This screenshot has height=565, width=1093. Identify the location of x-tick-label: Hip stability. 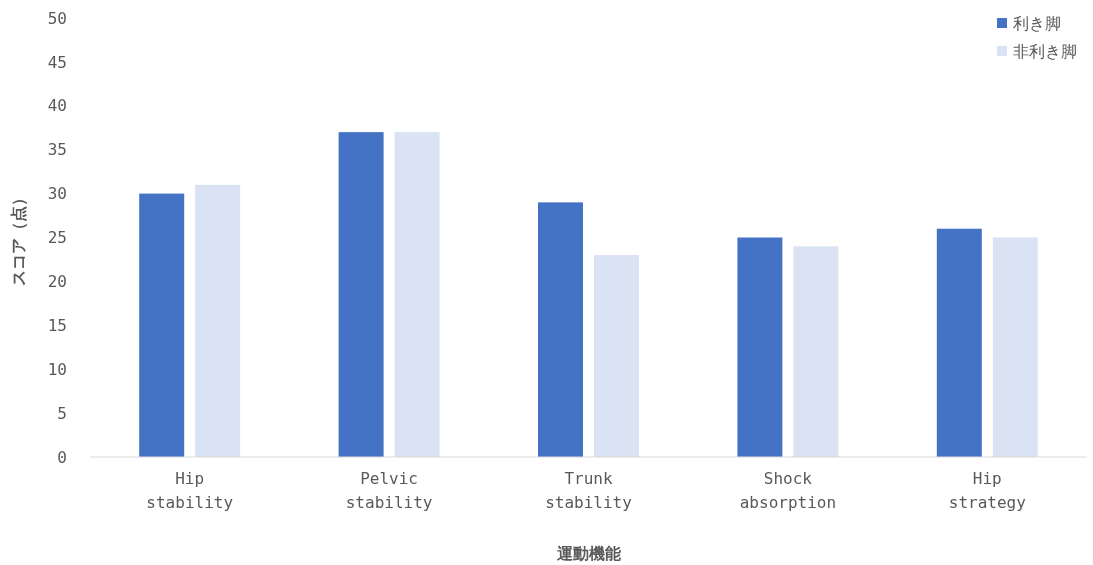
(190, 490).